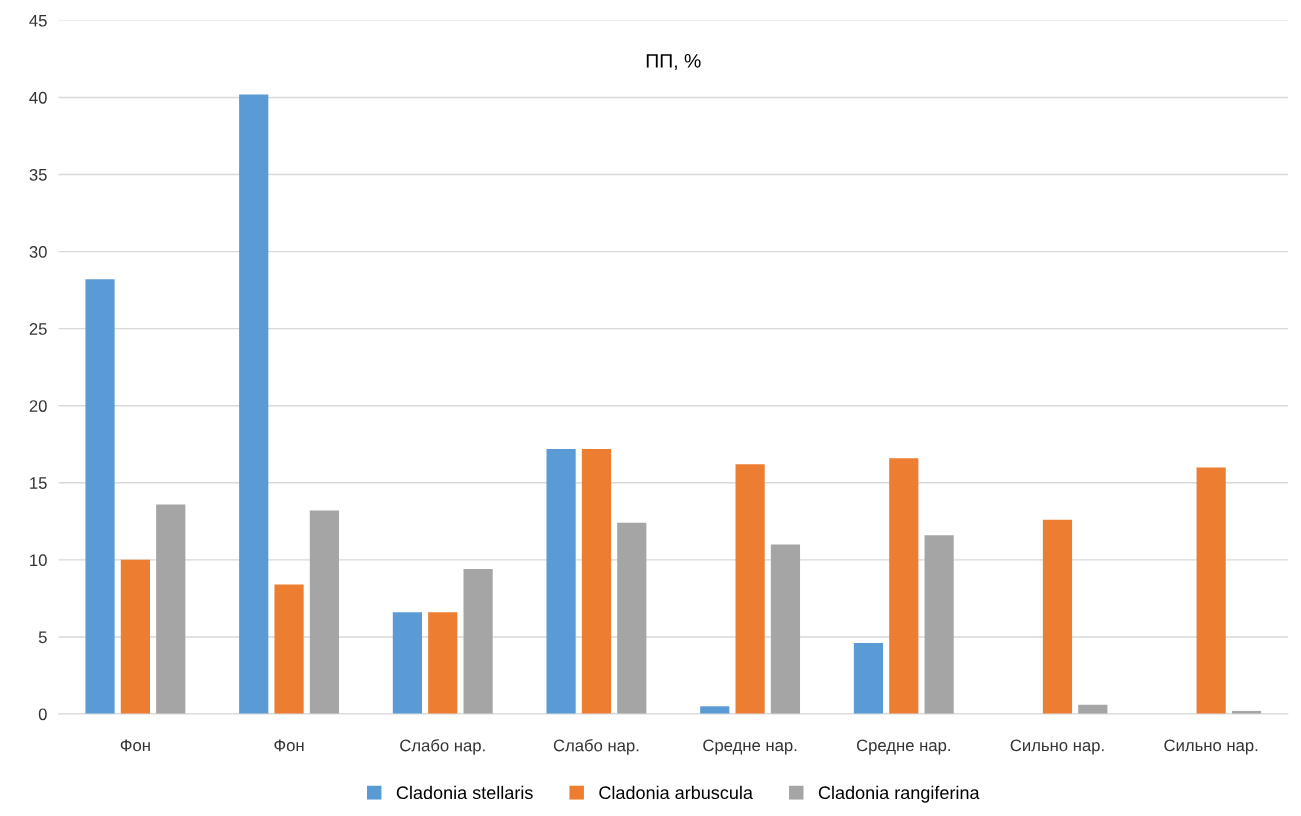 Image resolution: width=1301 pixels, height=816 pixels. I want to click on y-tick-label: 30, so click(38, 252).